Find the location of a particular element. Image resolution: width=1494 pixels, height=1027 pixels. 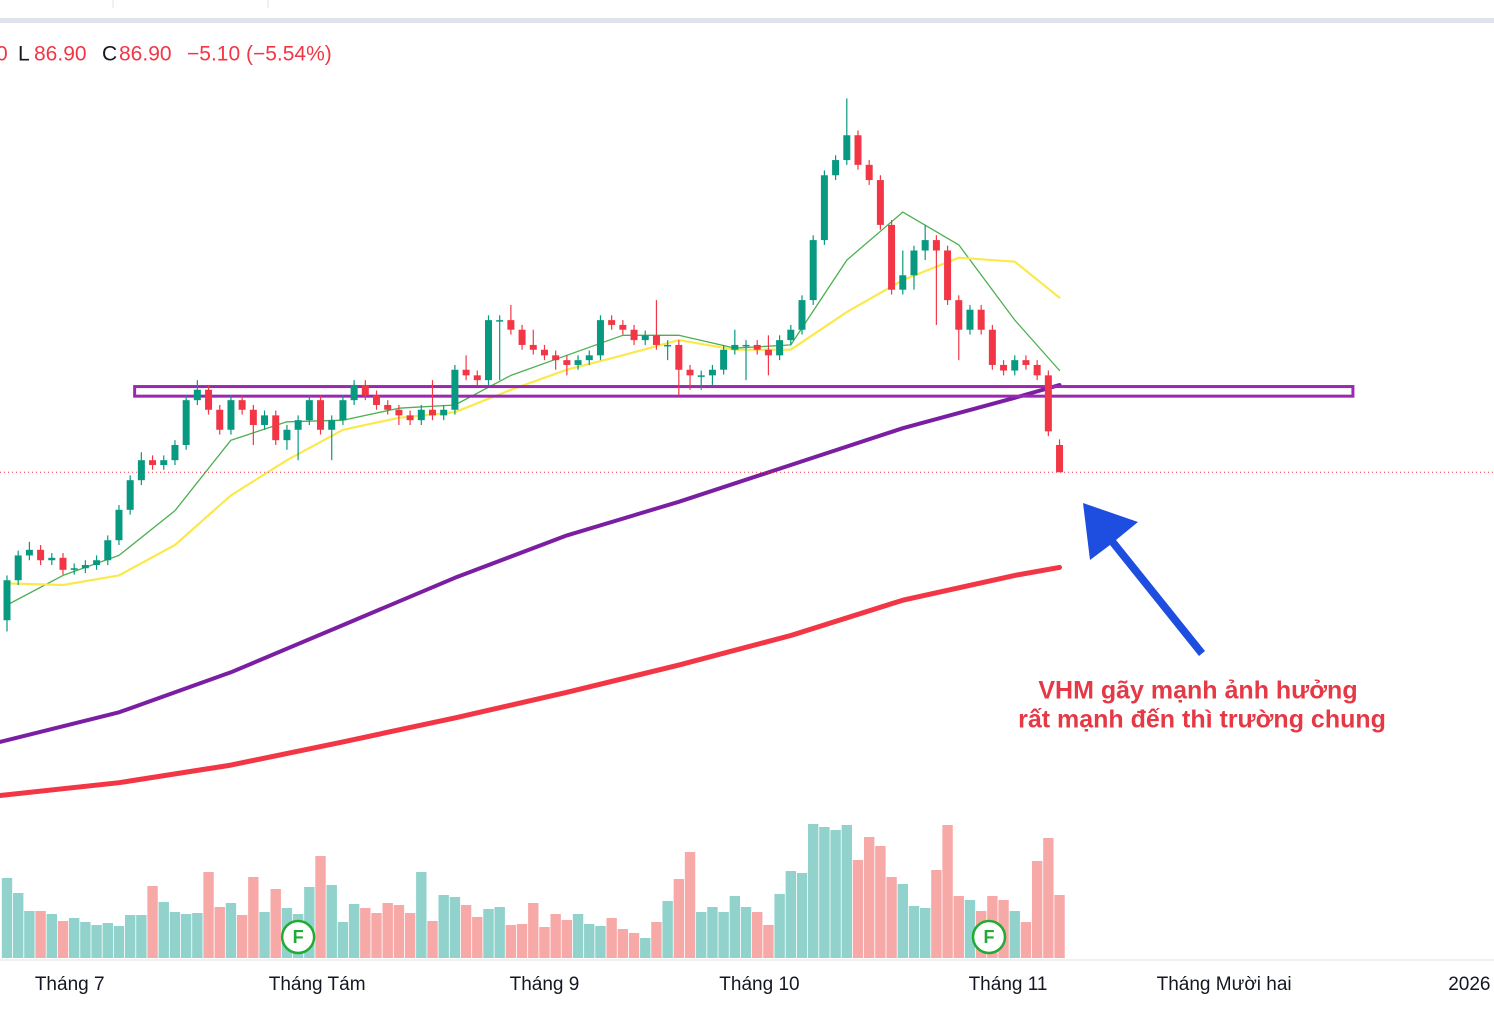

header-change: −5.10 (−5.54%) is located at coordinates (259, 54).